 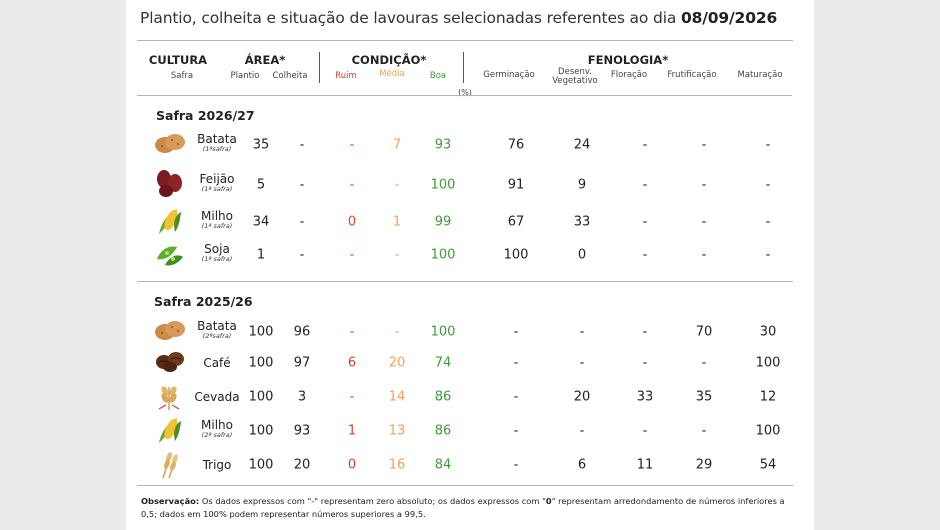 What do you see at coordinates (443, 397) in the screenshot?
I see `cell-boa: 86` at bounding box center [443, 397].